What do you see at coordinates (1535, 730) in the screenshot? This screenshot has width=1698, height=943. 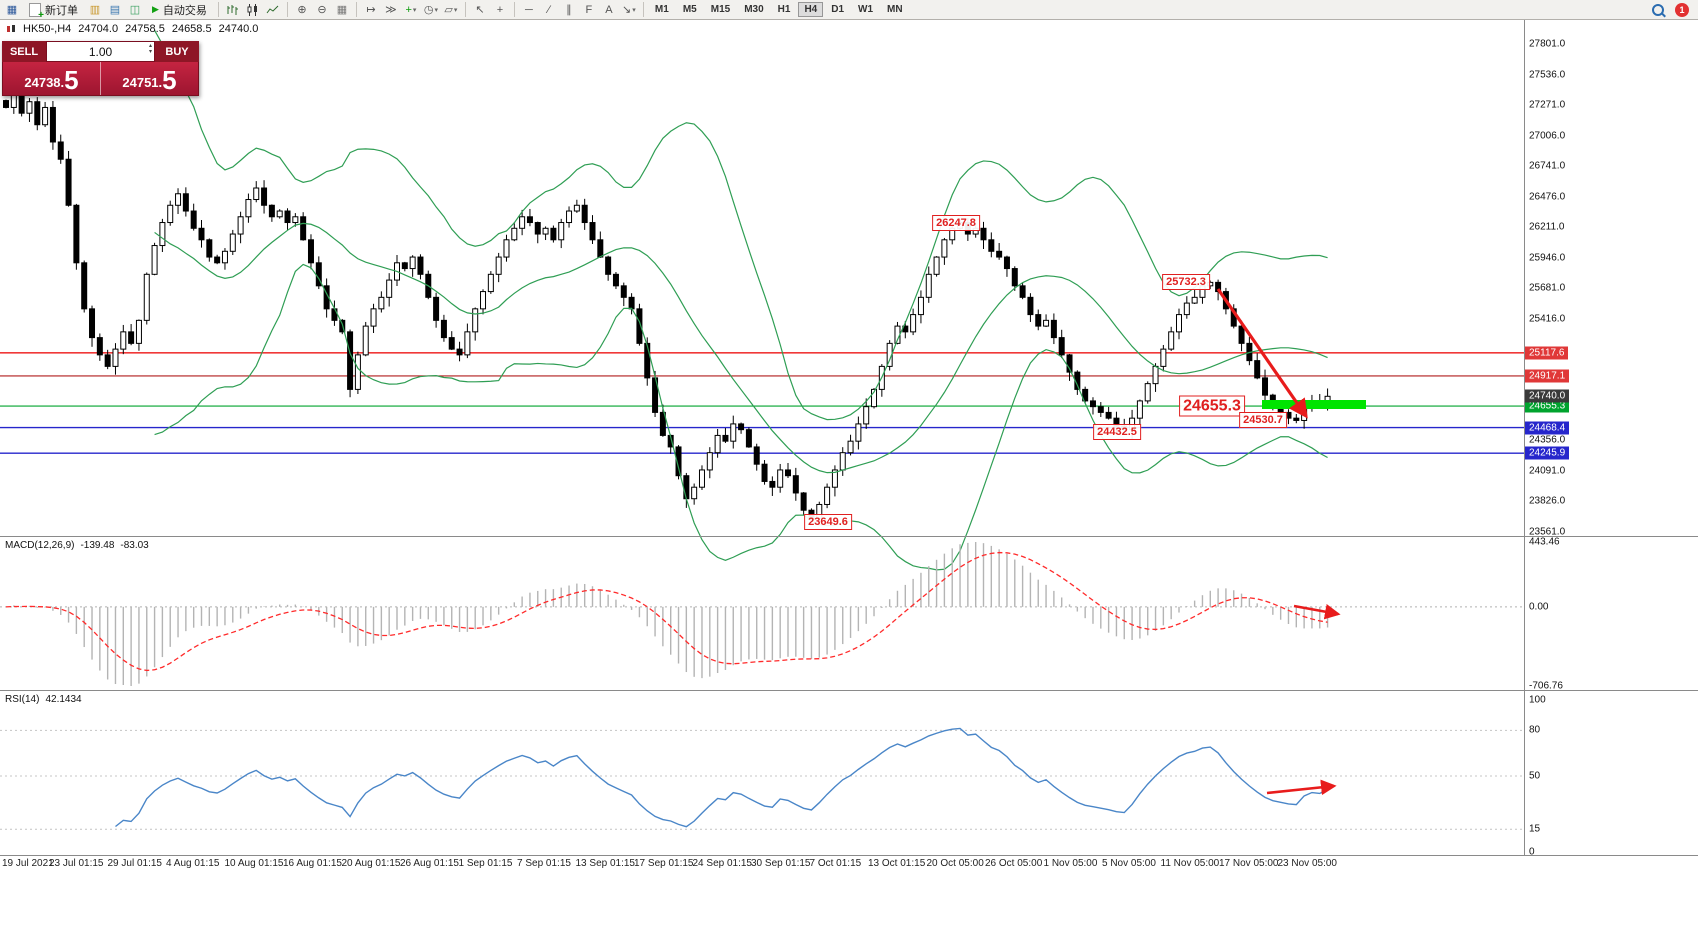 I see `rsi-axis-label: 80` at bounding box center [1535, 730].